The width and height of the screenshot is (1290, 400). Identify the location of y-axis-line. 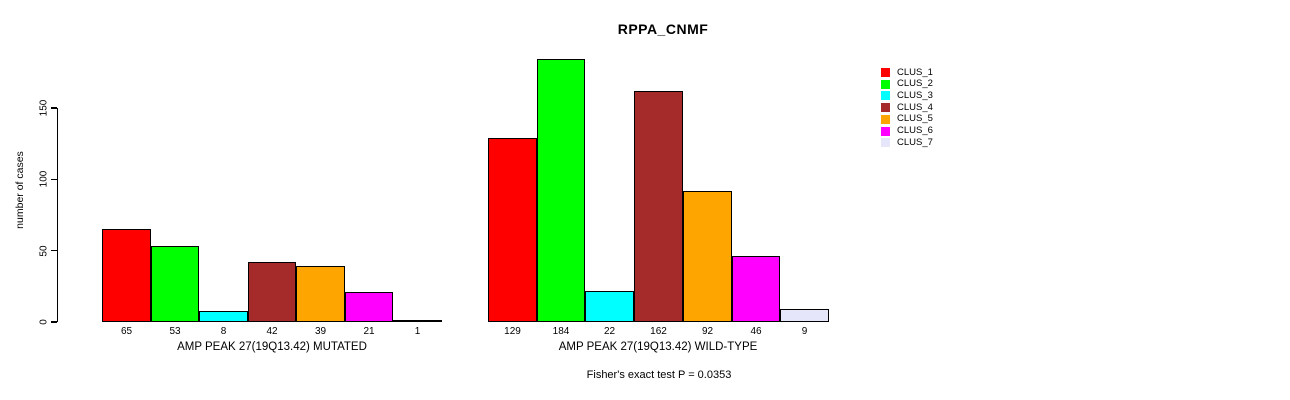
(57, 215).